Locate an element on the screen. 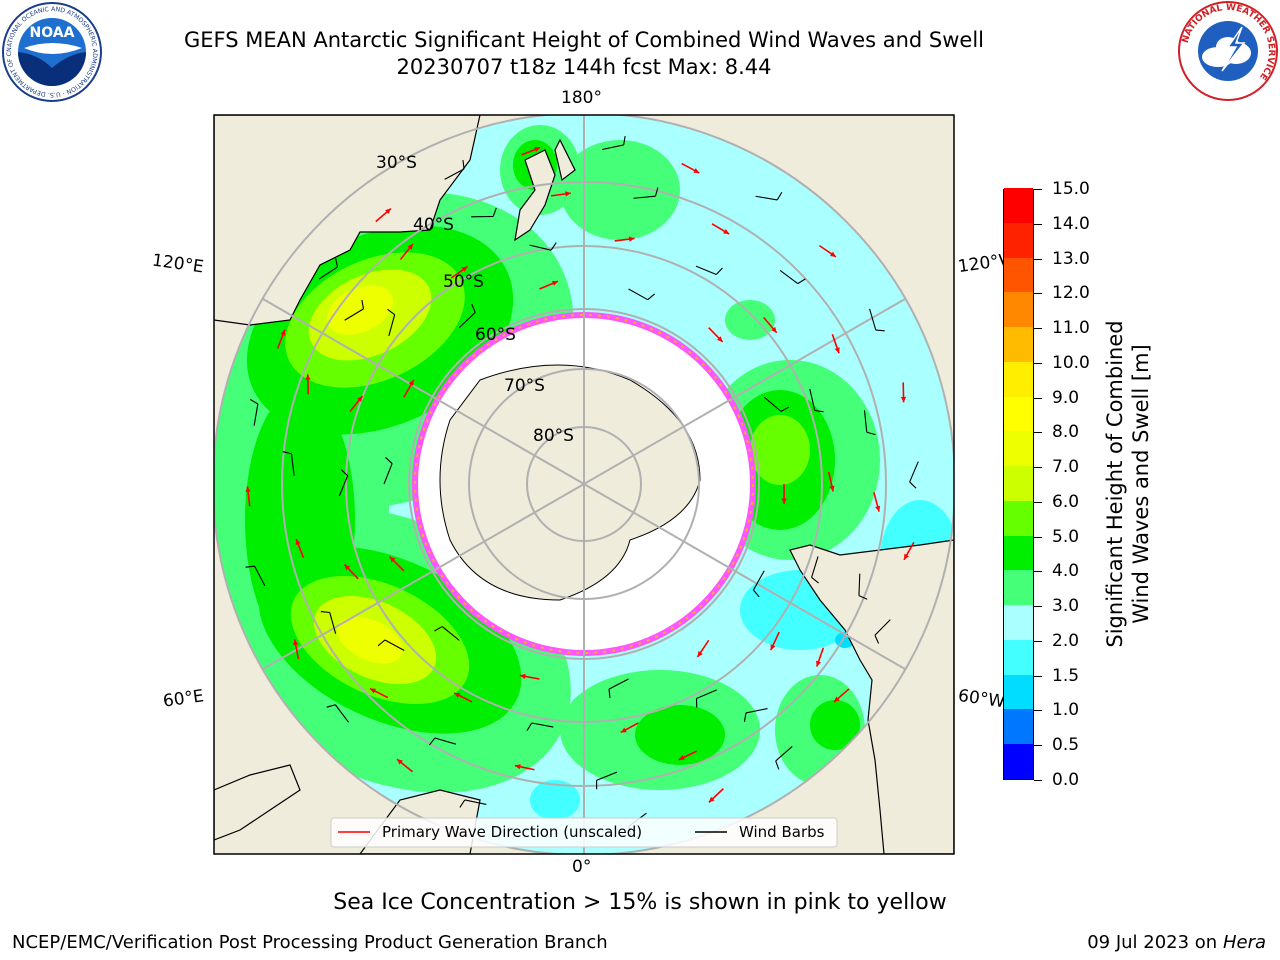 This screenshot has height=960, width=1280. run-date: 09 Jul 2023 on Hera is located at coordinates (1176, 942).